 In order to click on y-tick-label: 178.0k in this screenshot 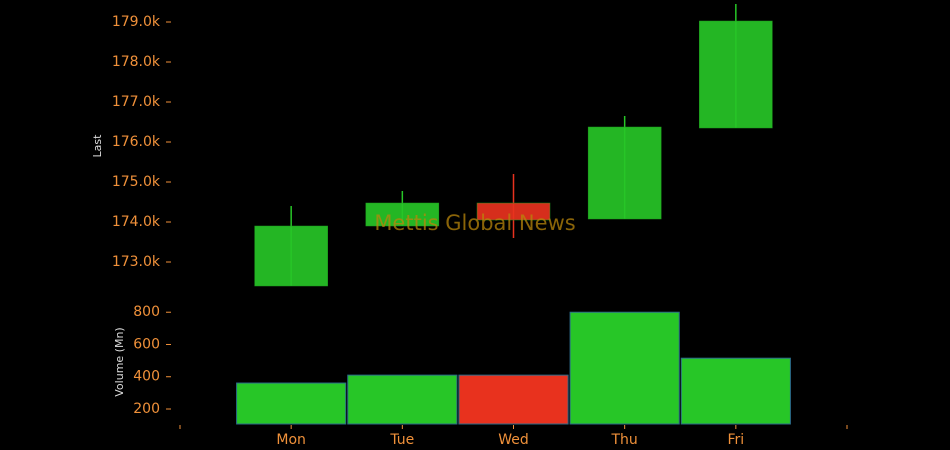, I will do `click(136, 62)`.